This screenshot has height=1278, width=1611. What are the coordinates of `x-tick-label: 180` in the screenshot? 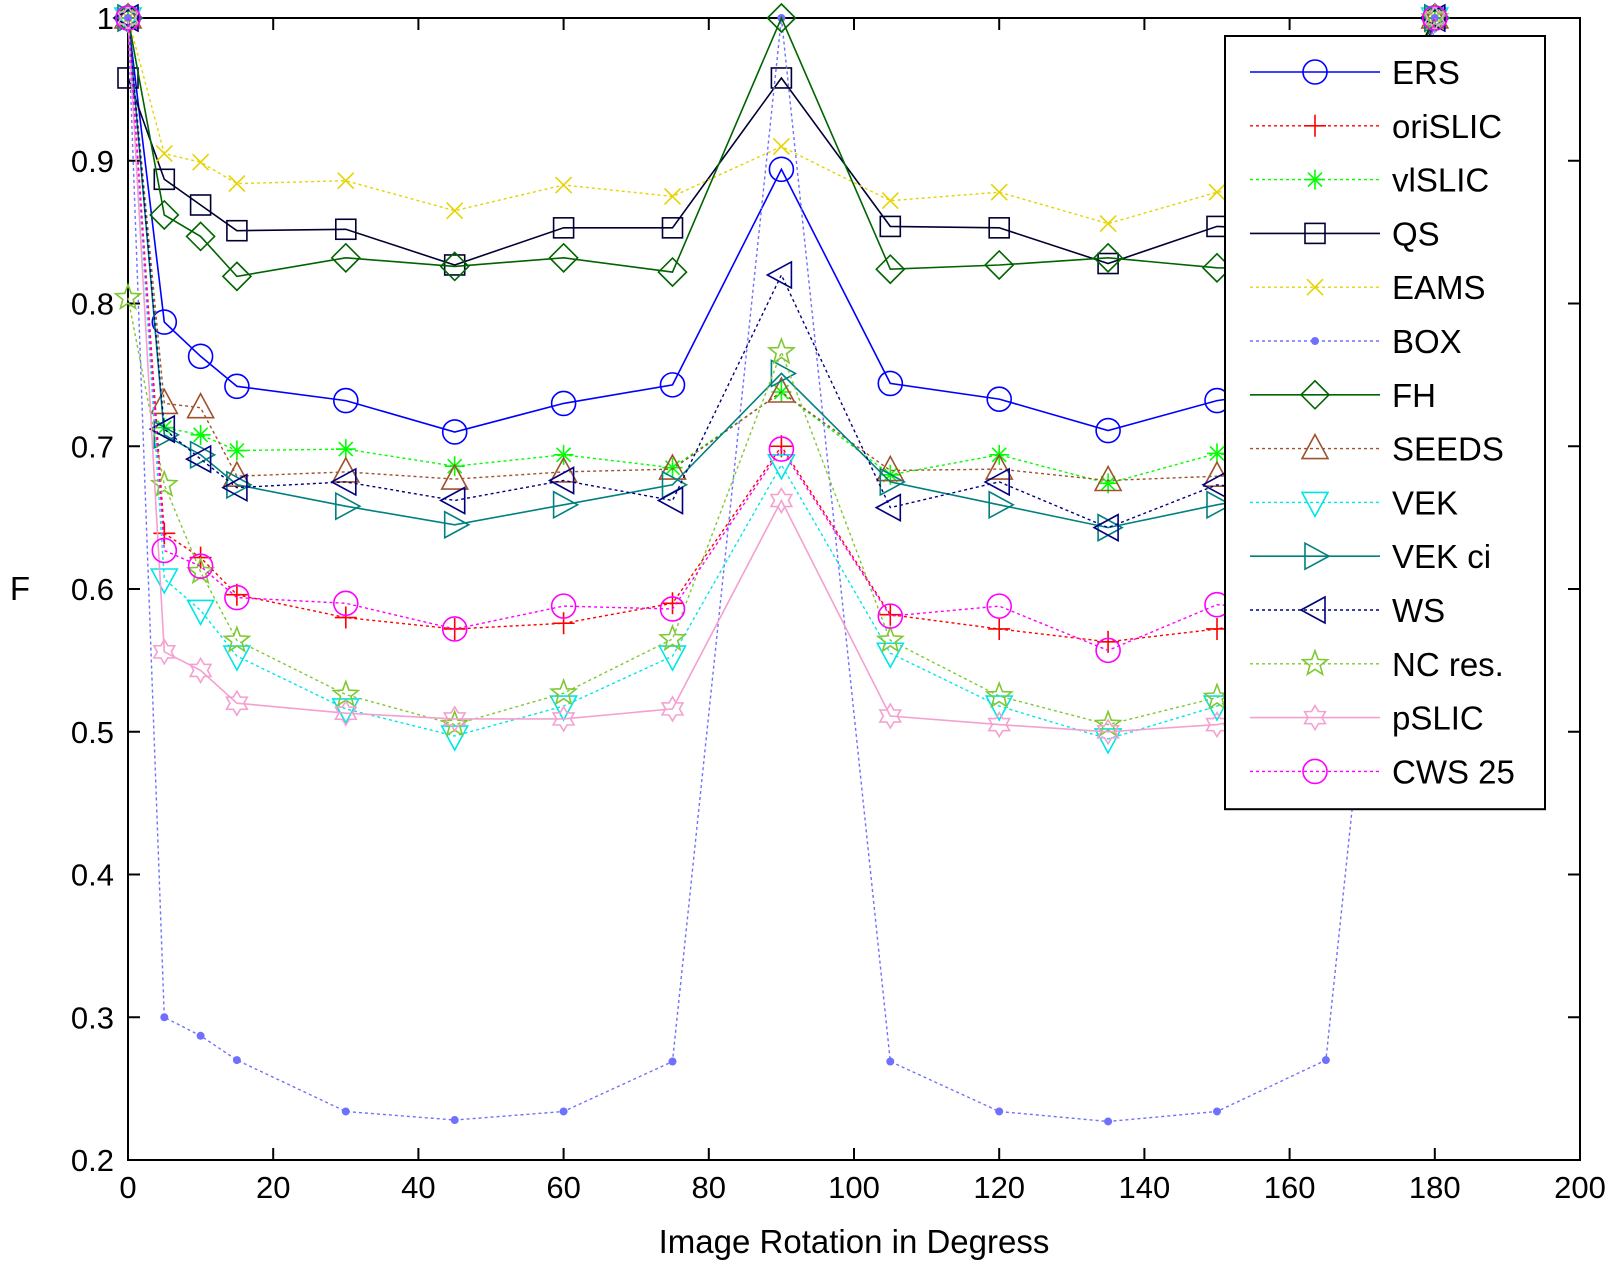 It's located at (1435, 1187).